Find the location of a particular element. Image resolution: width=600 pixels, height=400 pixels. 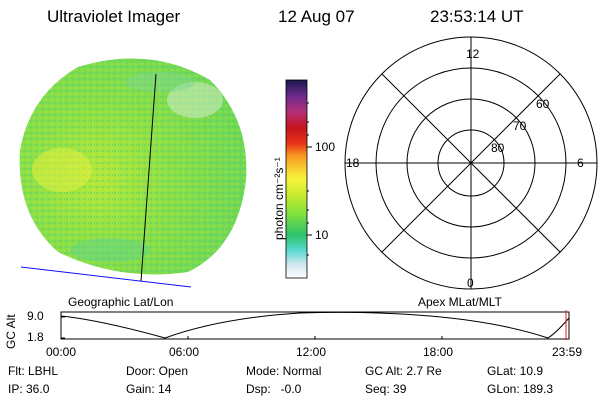

timeline-tick-1200: 12:00 is located at coordinates (311, 352).